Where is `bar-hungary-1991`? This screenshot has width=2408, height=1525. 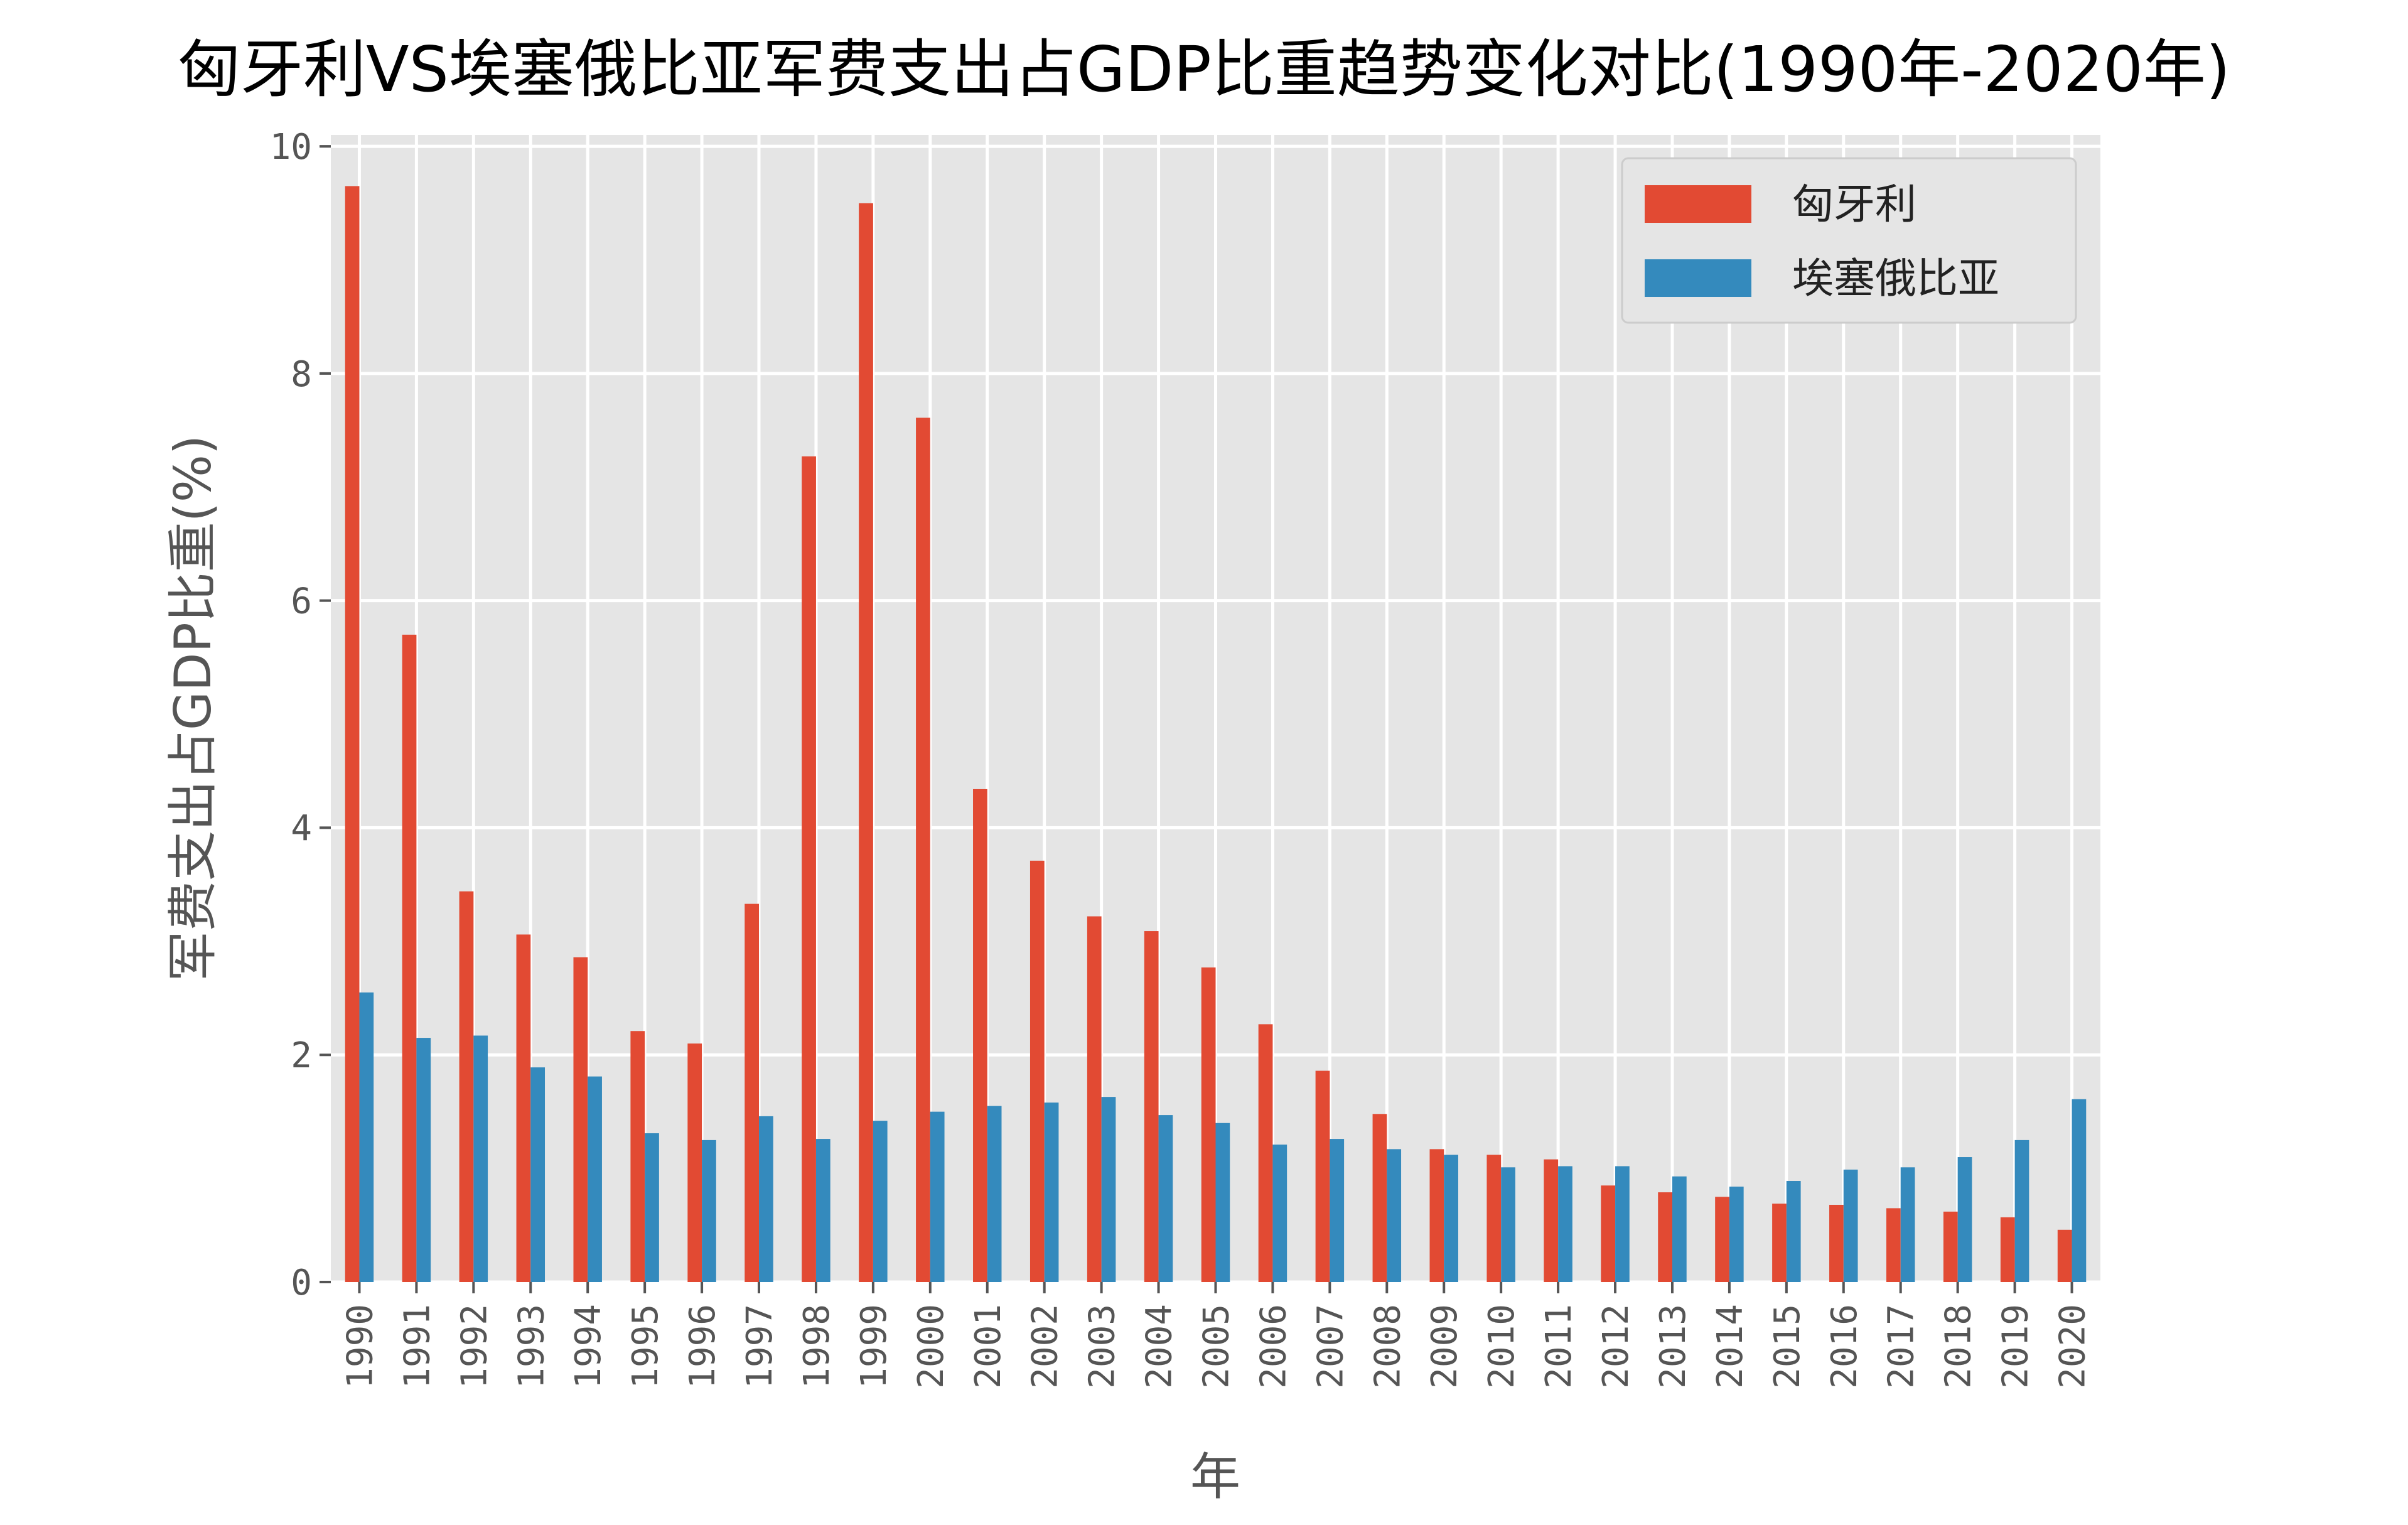 bar-hungary-1991 is located at coordinates (409, 958).